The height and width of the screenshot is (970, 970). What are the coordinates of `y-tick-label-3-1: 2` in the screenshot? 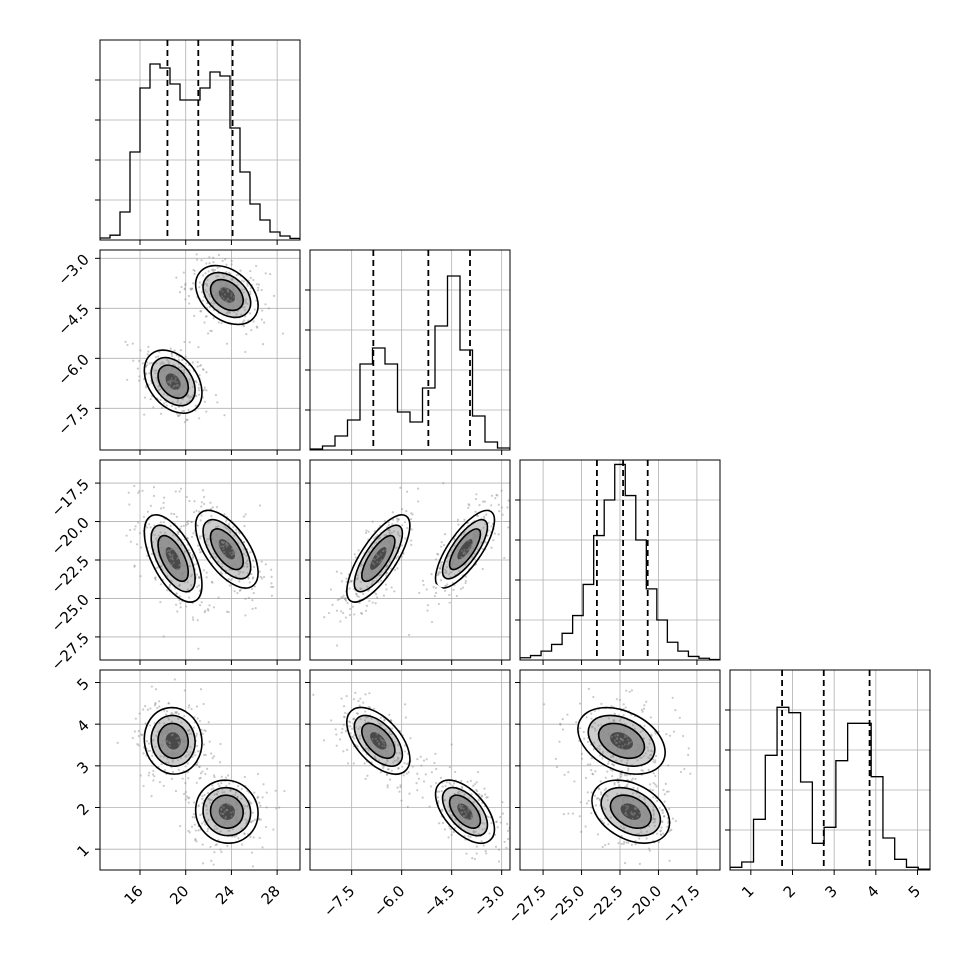 It's located at (82, 809).